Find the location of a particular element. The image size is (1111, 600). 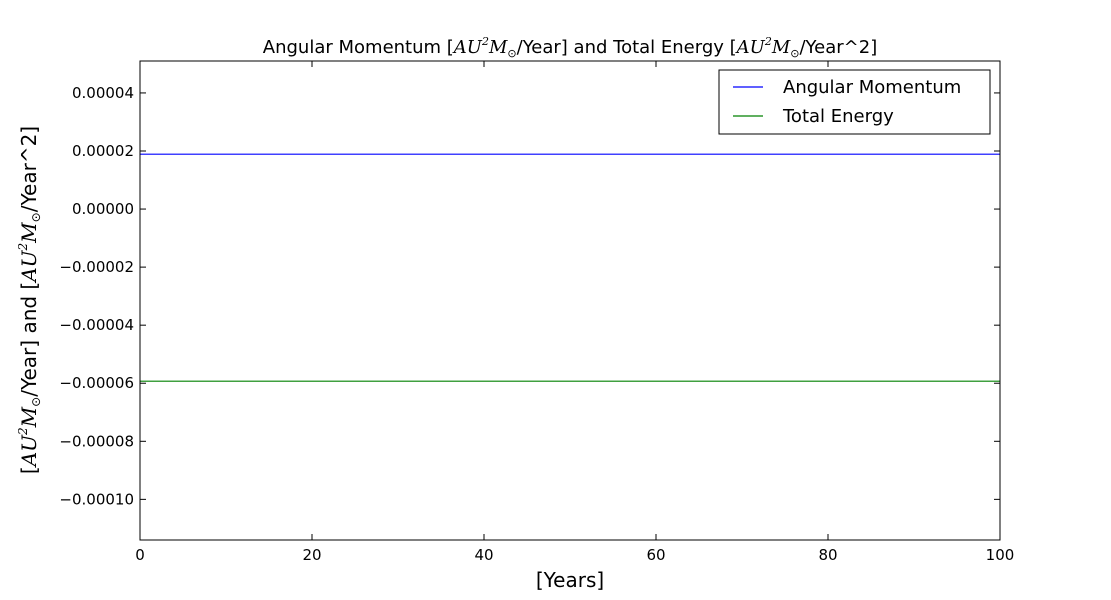

ylabel-unit2-sub: ⊙ is located at coordinates (36, 217).